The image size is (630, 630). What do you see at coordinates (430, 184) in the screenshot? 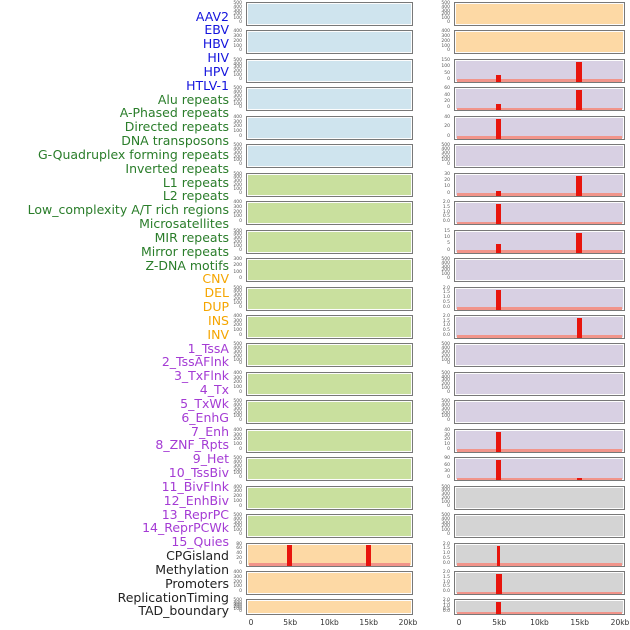
I see `y-axis-tick-labels: 30 20 10 0` at bounding box center [430, 184].